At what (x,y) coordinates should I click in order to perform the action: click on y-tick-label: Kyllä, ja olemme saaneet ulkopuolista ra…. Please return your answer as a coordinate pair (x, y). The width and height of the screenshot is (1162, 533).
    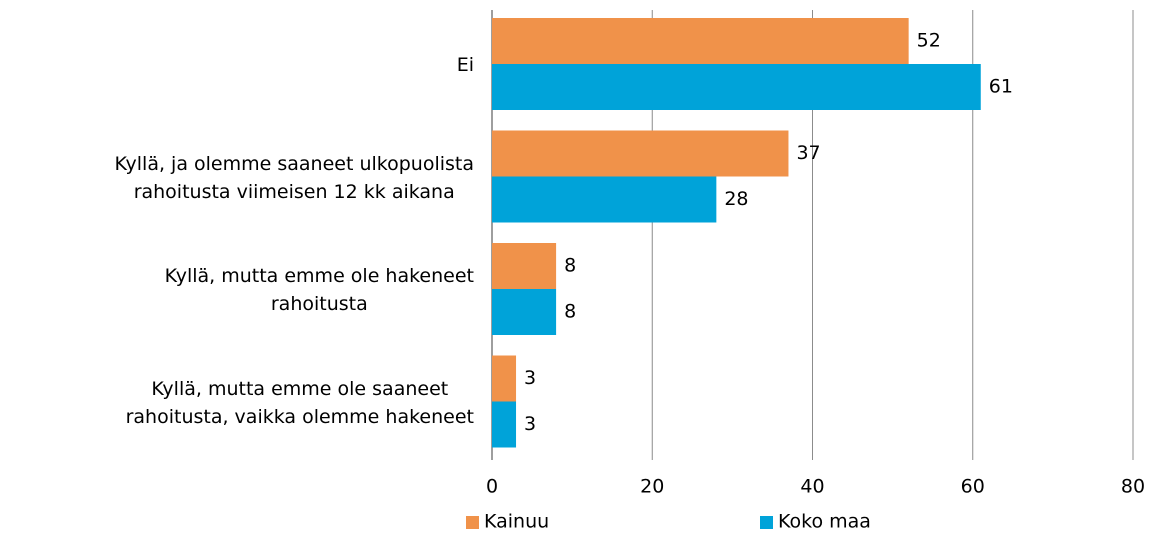
    Looking at the image, I should click on (294, 177).